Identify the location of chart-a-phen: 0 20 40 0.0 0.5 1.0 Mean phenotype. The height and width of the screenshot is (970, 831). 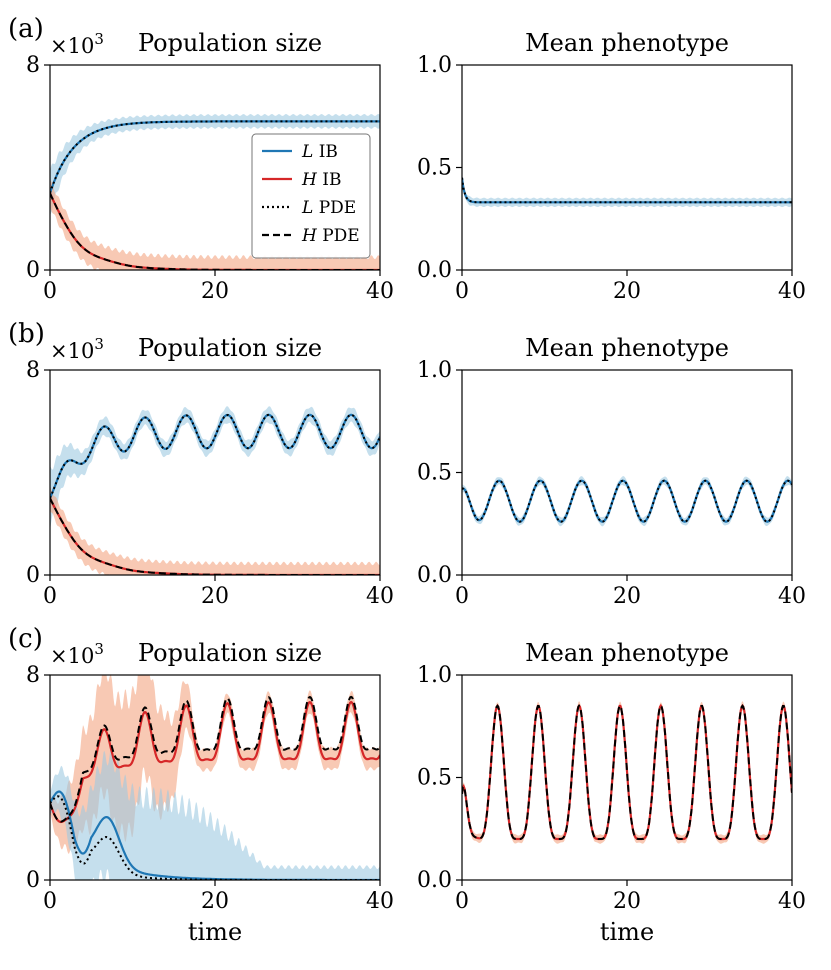
(611, 166).